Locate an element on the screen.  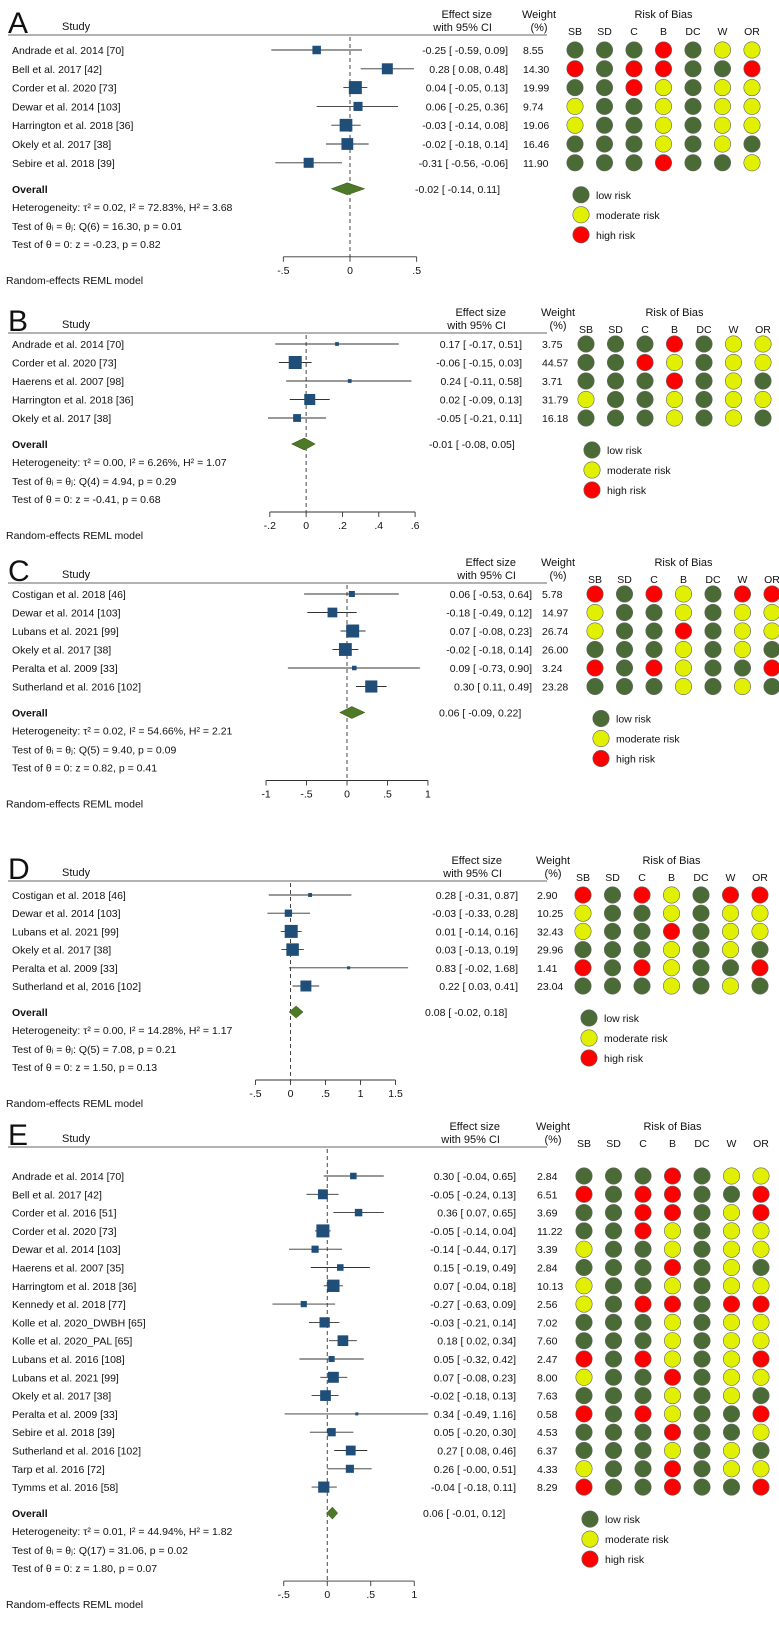
weight-text: 31.79 is located at coordinates (555, 401).